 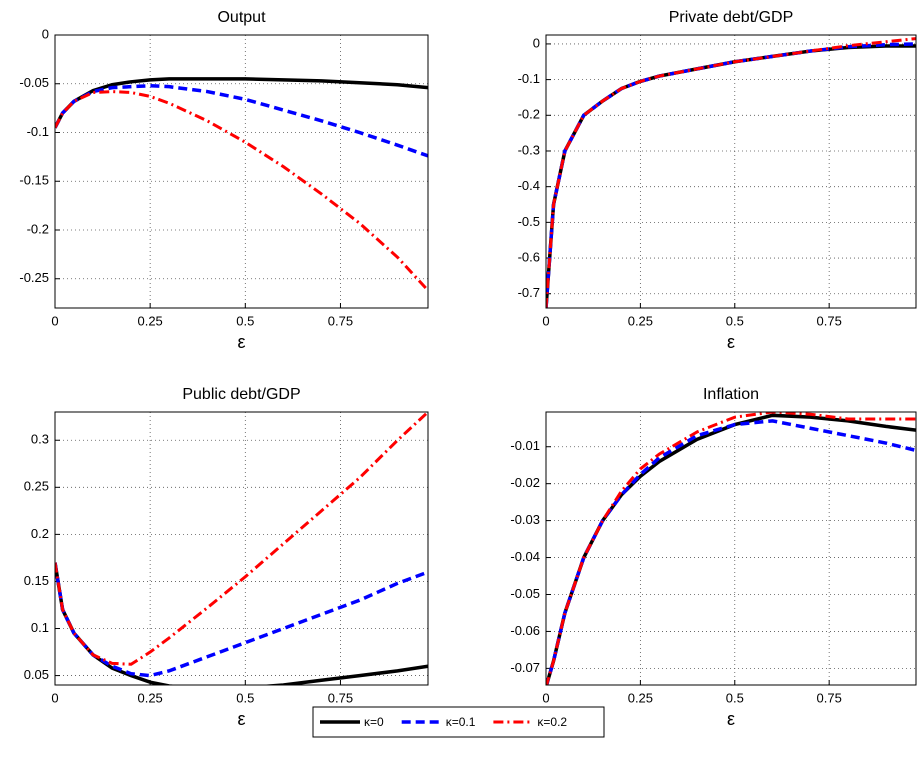 I want to click on legend: κ=0 κ=0.1 κ=0.2, so click(x=458, y=722).